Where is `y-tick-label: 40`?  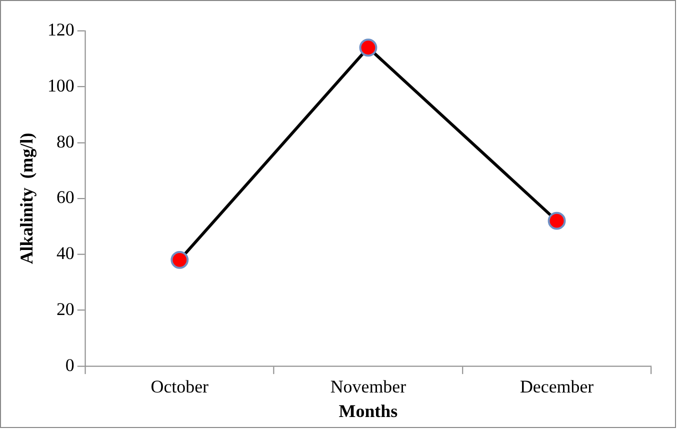
y-tick-label: 40 is located at coordinates (65, 253).